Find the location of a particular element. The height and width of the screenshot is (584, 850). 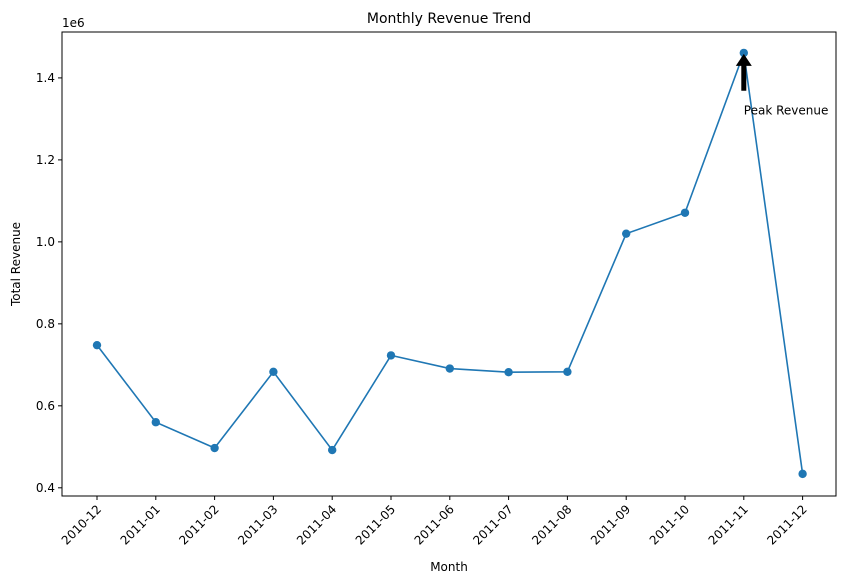

x-axis-label: Month is located at coordinates (449, 567).